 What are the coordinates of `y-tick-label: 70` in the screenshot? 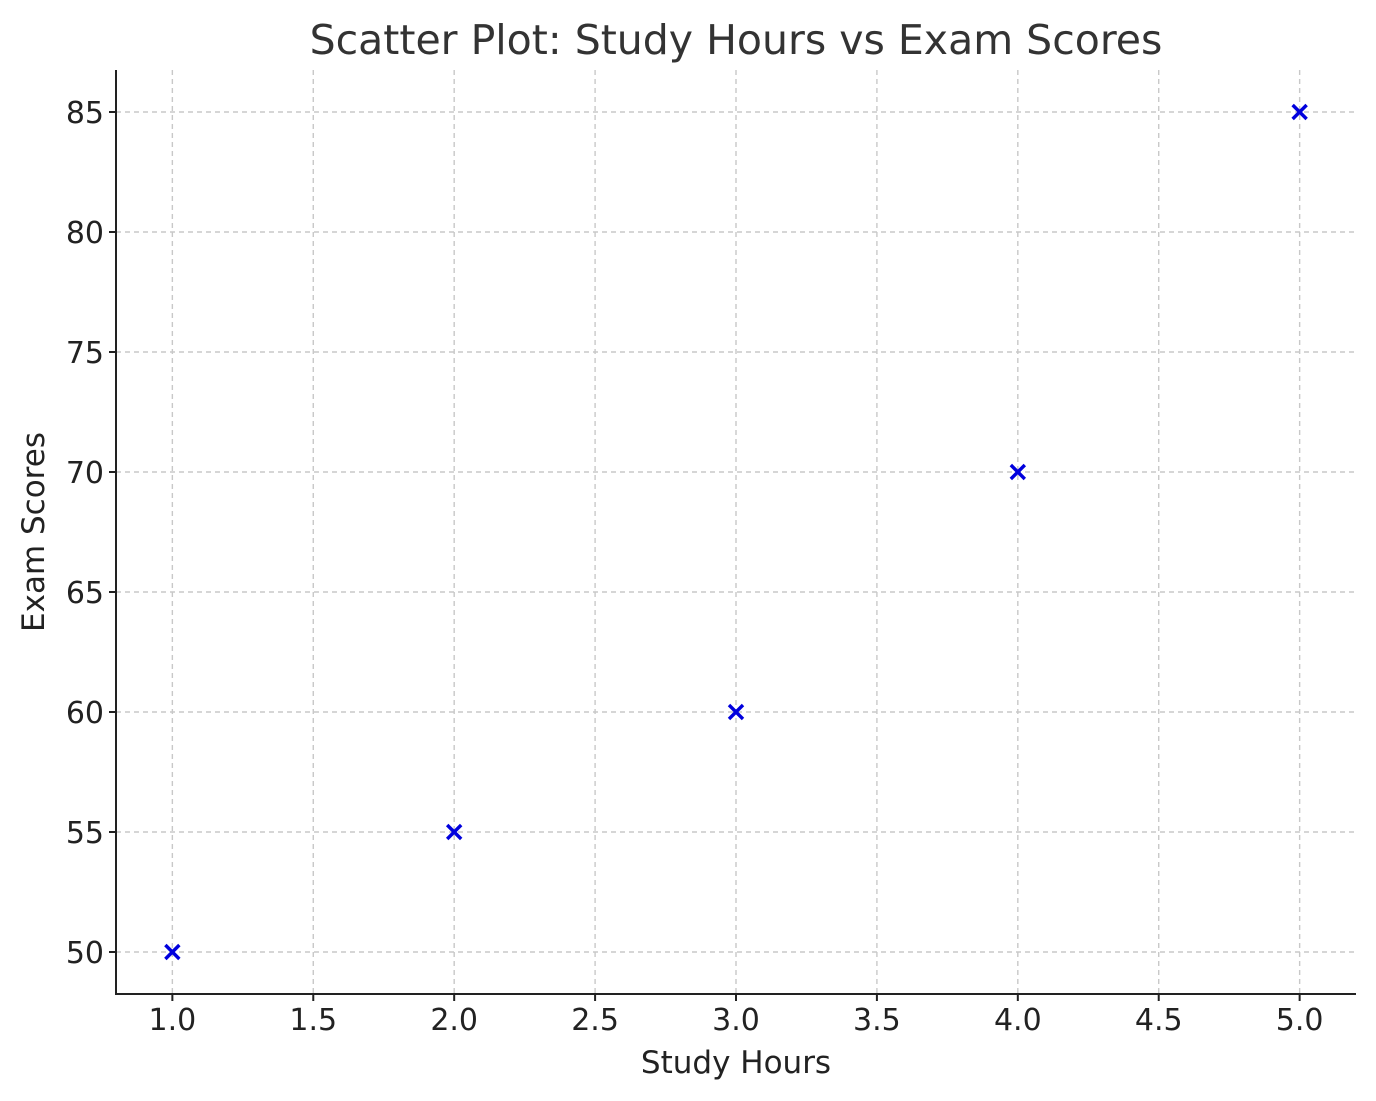 It's located at (85, 473).